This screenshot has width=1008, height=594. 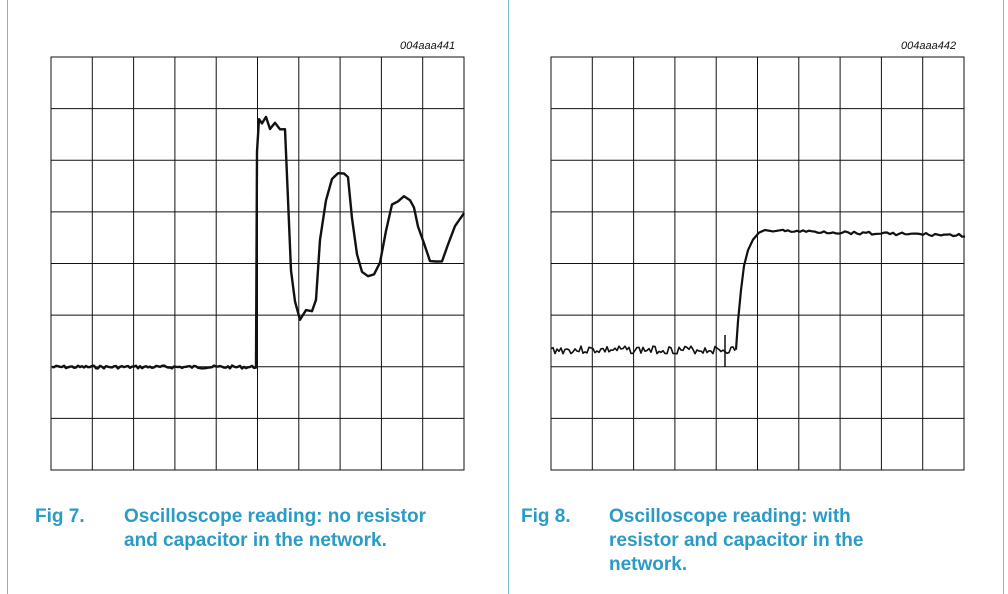 What do you see at coordinates (1003, 297) in the screenshot?
I see `frame-right-line` at bounding box center [1003, 297].